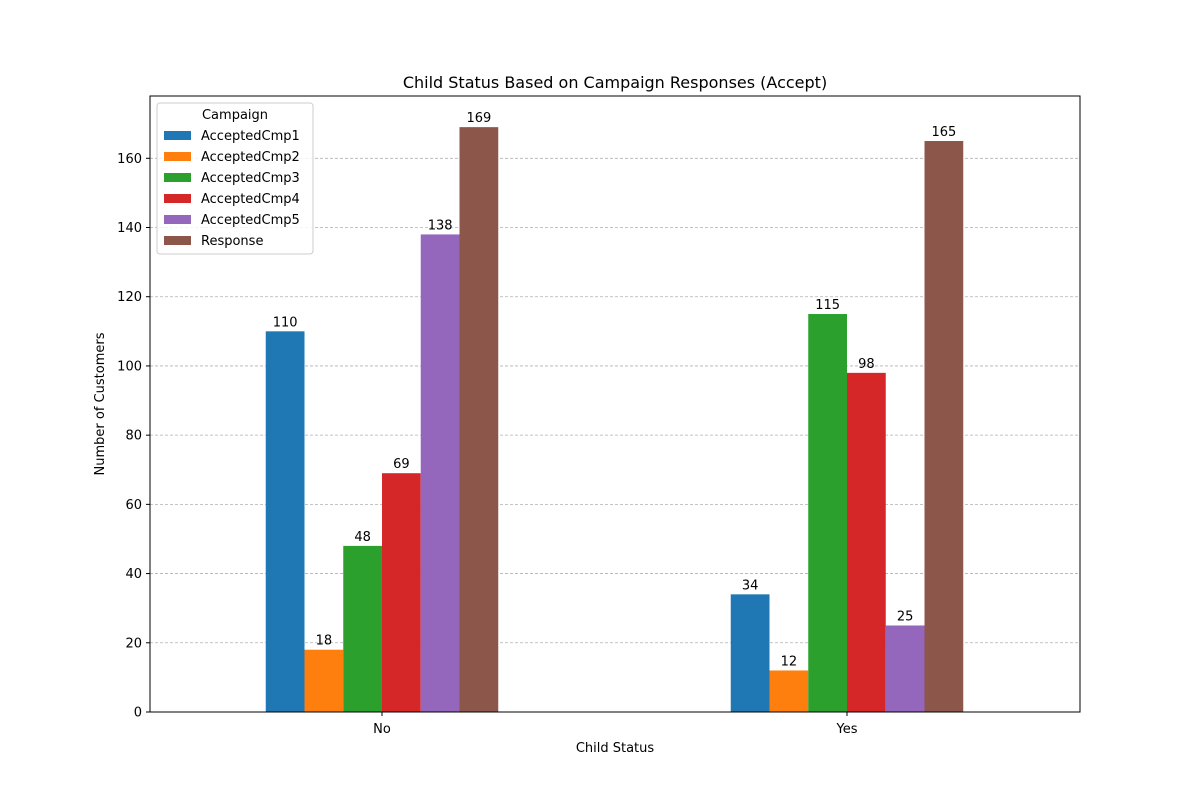 The height and width of the screenshot is (800, 1200). I want to click on bar-value-label: 69, so click(401, 464).